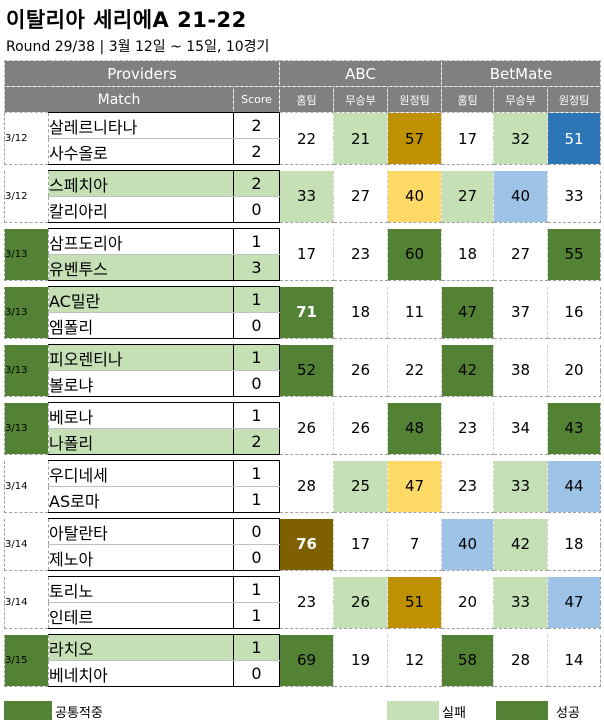 The height and width of the screenshot is (723, 604). Describe the element at coordinates (141, 151) in the screenshot. I see `away-team: 사수올로` at that location.